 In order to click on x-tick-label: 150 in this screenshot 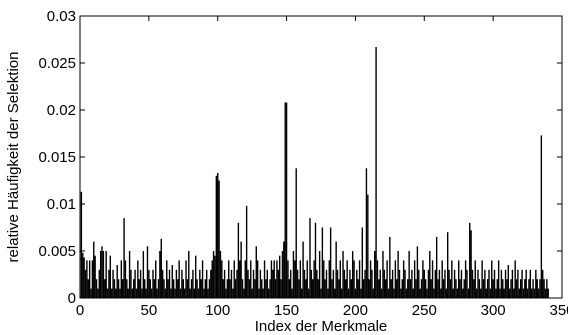, I will do `click(286, 310)`.